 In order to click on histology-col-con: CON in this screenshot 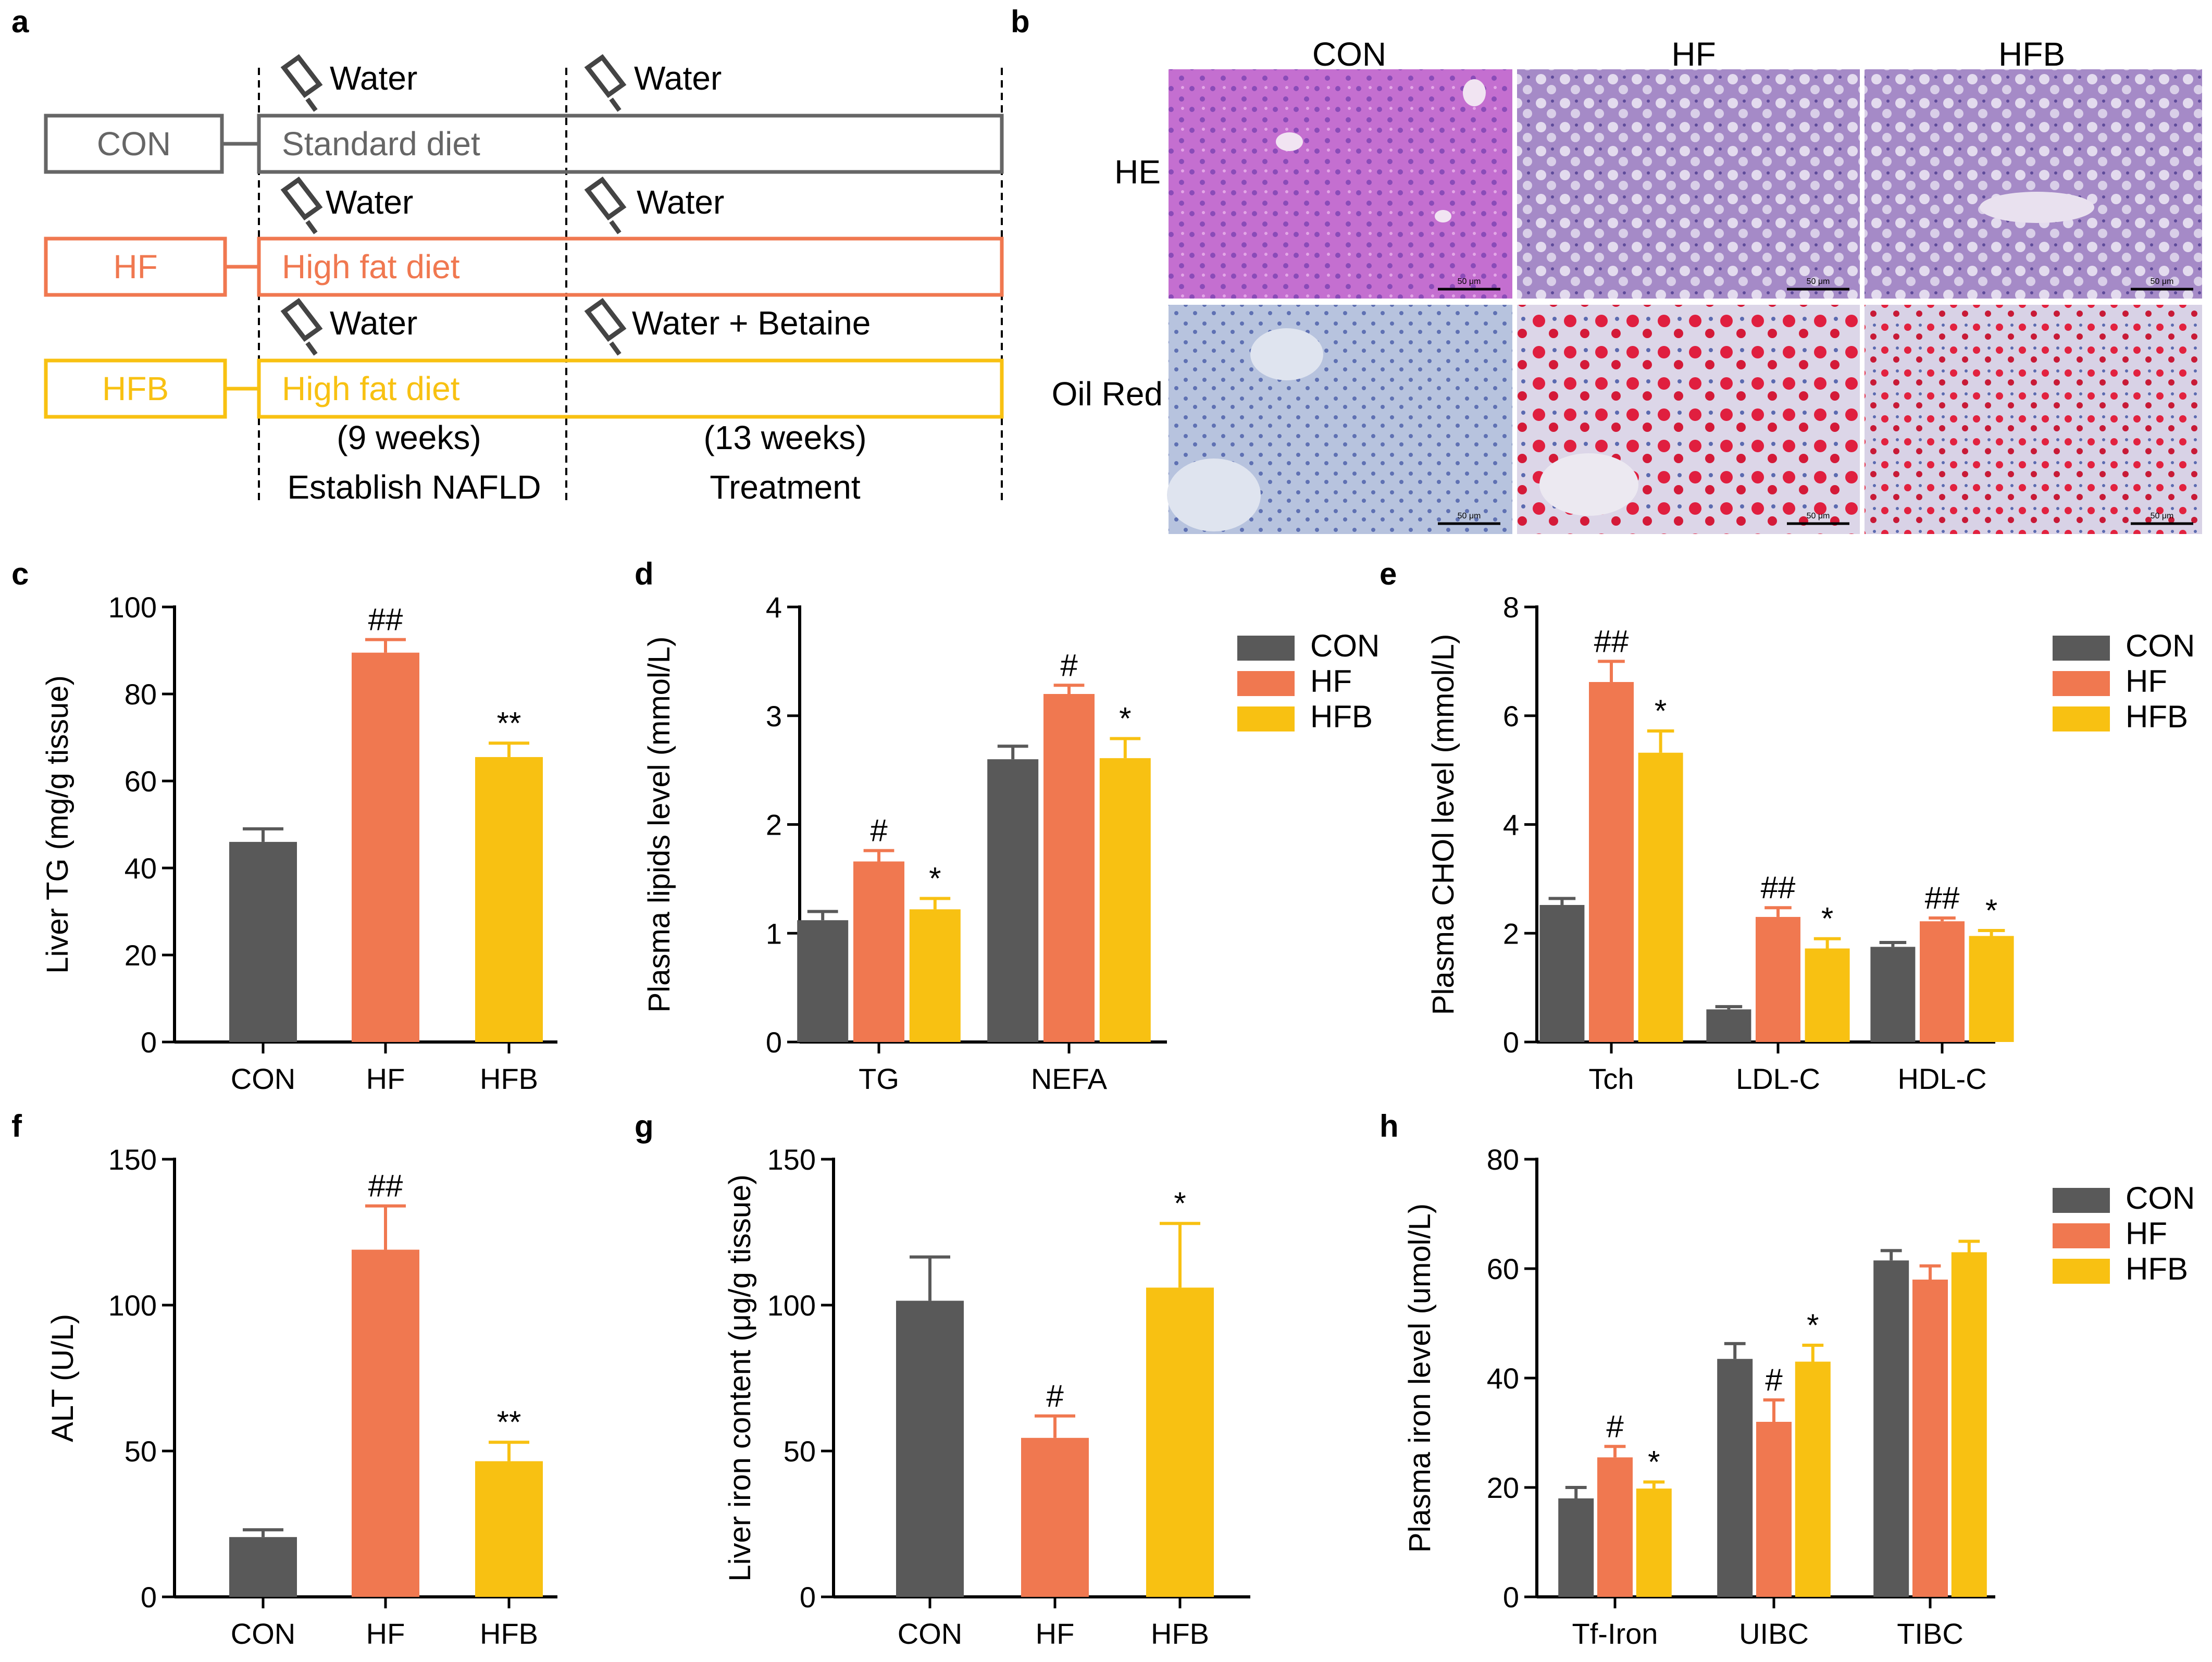, I will do `click(1349, 54)`.